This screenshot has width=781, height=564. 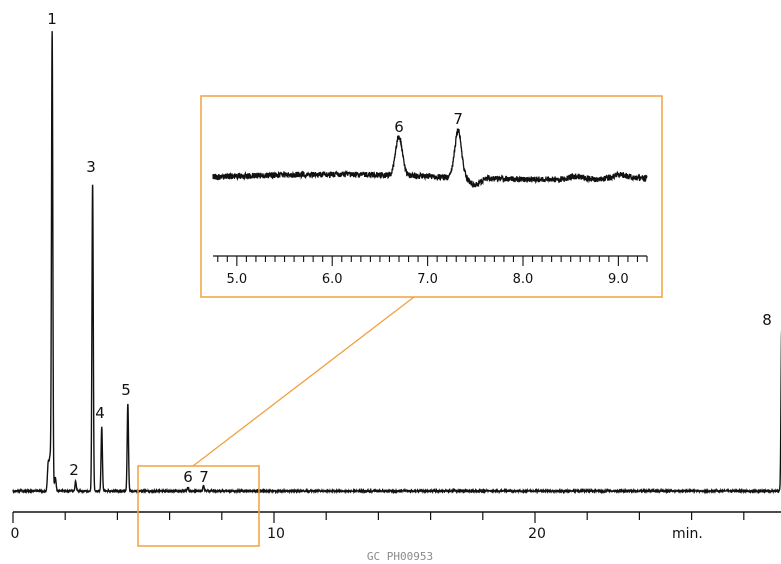 I want to click on peak-label-2: 2, so click(x=74, y=470).